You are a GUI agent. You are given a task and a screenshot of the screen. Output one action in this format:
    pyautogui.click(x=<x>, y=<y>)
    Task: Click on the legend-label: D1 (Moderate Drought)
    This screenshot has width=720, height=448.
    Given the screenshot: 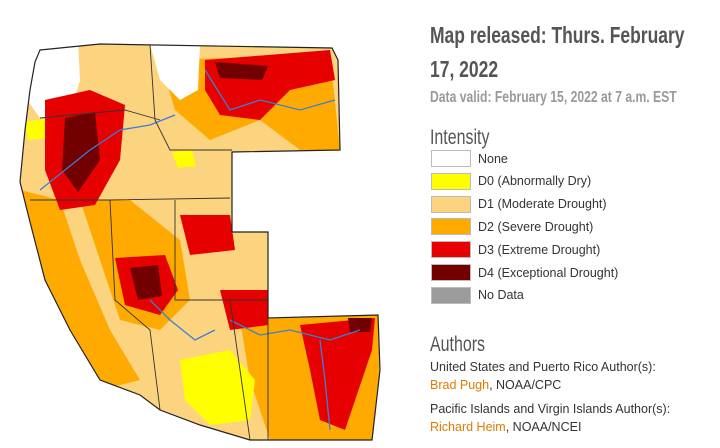 What is the action you would take?
    pyautogui.click(x=542, y=204)
    